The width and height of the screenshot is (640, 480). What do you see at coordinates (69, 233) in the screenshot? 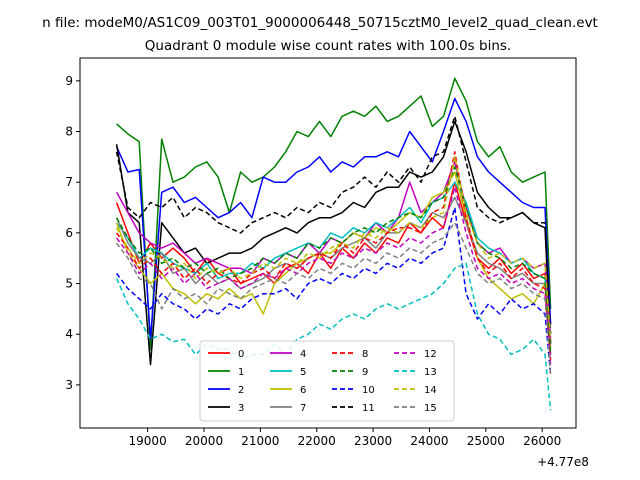
I see `y-tick-label: 6` at bounding box center [69, 233].